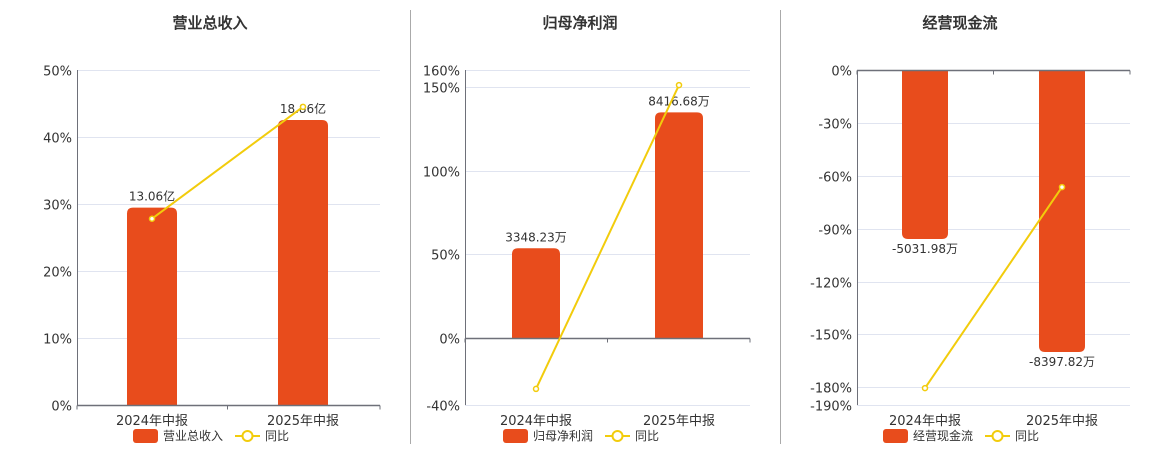 This screenshot has height=454, width=1160. I want to click on y-tick-label: 10%, so click(57, 340).